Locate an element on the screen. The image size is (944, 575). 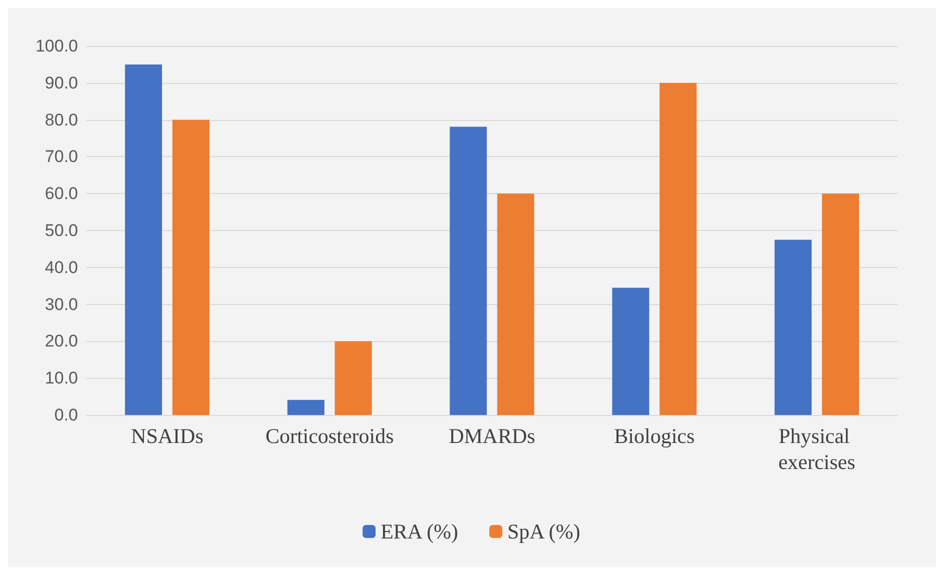
y-tick-label: 10.0 is located at coordinates (61, 378).